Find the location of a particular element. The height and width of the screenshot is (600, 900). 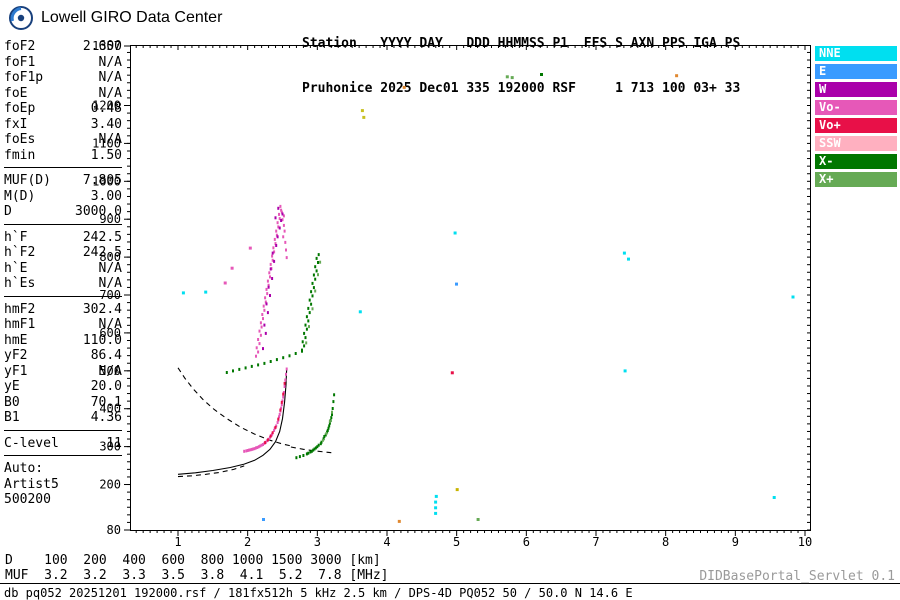

param-value: 11 is located at coordinates (114, 443).